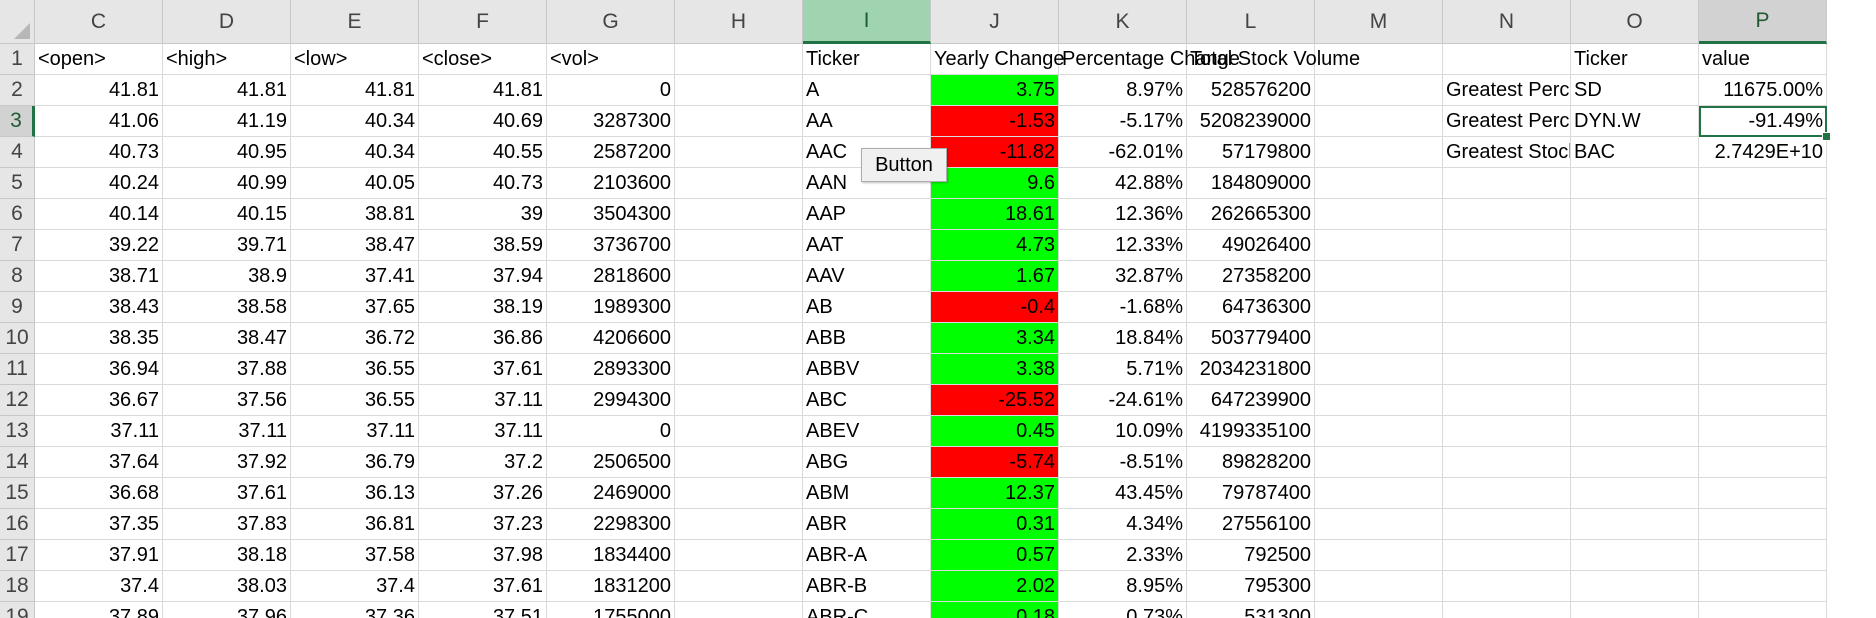 The height and width of the screenshot is (618, 1876). What do you see at coordinates (611, 307) in the screenshot?
I see `cell-g9: 1989300` at bounding box center [611, 307].